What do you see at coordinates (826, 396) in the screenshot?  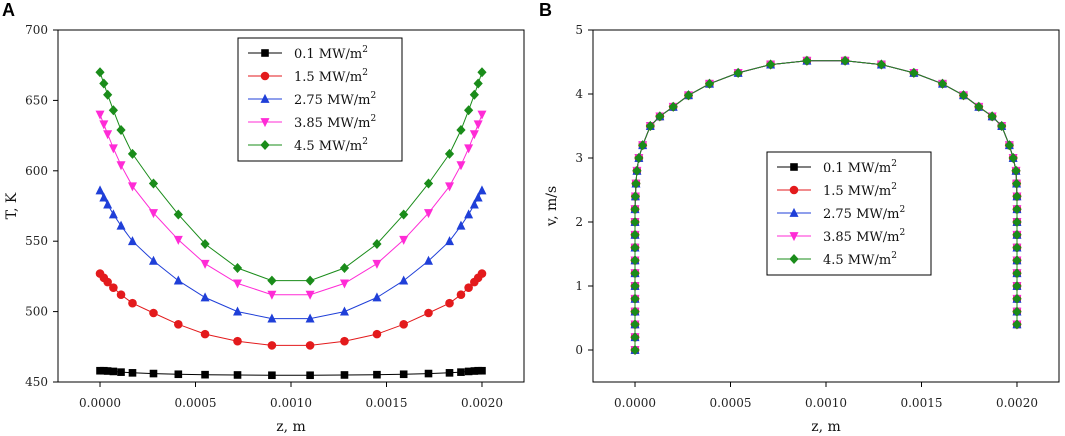 I see `x-axis: 0.0000 0.0005 0.0010 0.0015 0.0020` at bounding box center [826, 396].